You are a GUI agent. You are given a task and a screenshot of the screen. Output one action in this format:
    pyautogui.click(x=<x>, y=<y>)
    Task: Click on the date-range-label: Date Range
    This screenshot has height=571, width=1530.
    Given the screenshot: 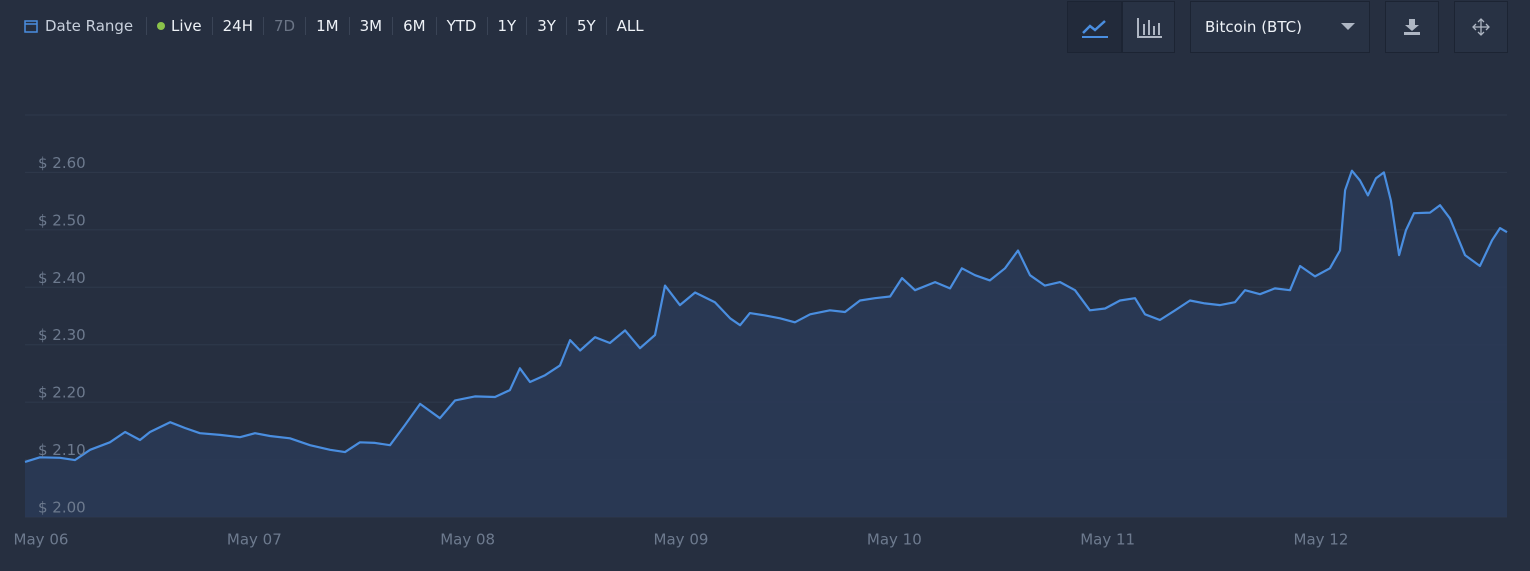 What is the action you would take?
    pyautogui.click(x=89, y=26)
    